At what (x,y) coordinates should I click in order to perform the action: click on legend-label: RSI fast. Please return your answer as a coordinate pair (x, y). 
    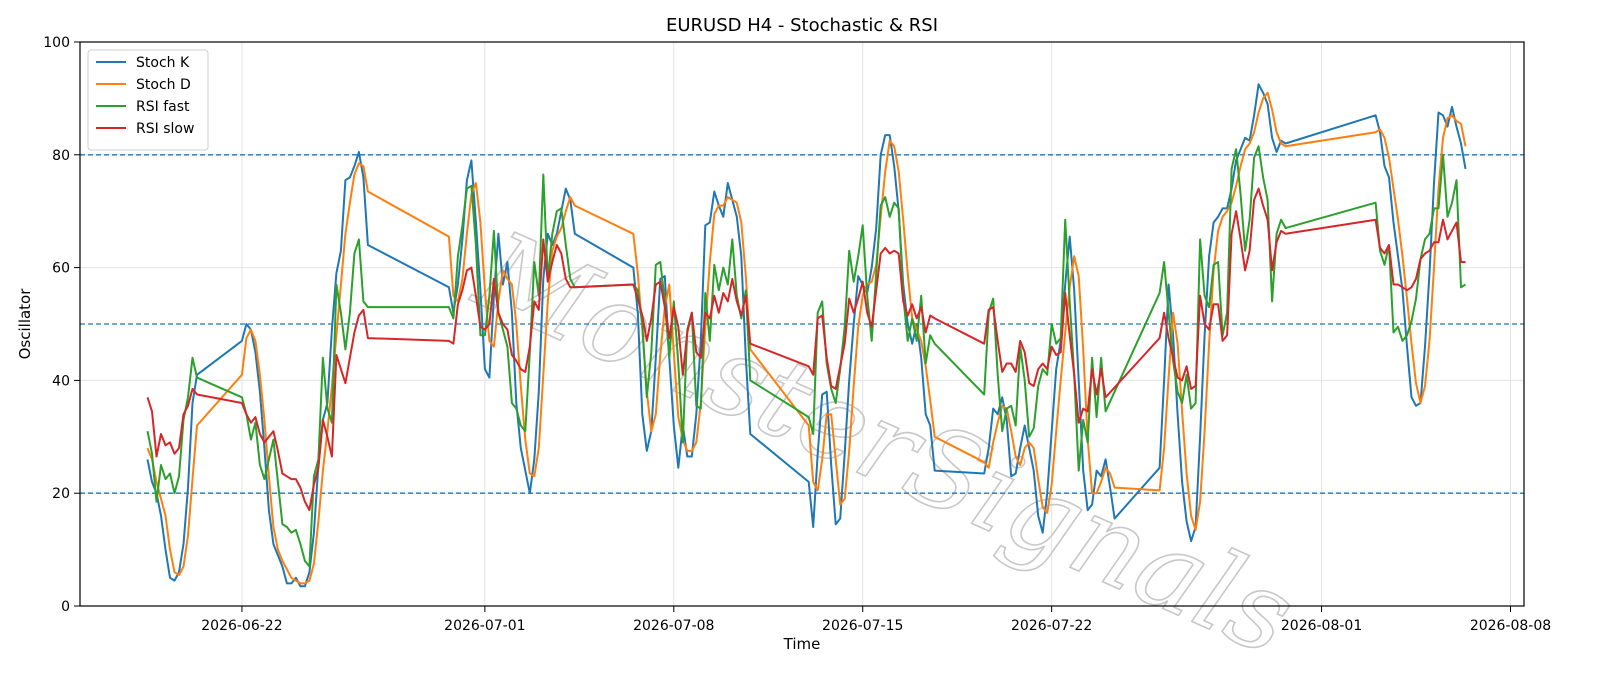
    Looking at the image, I should click on (163, 107).